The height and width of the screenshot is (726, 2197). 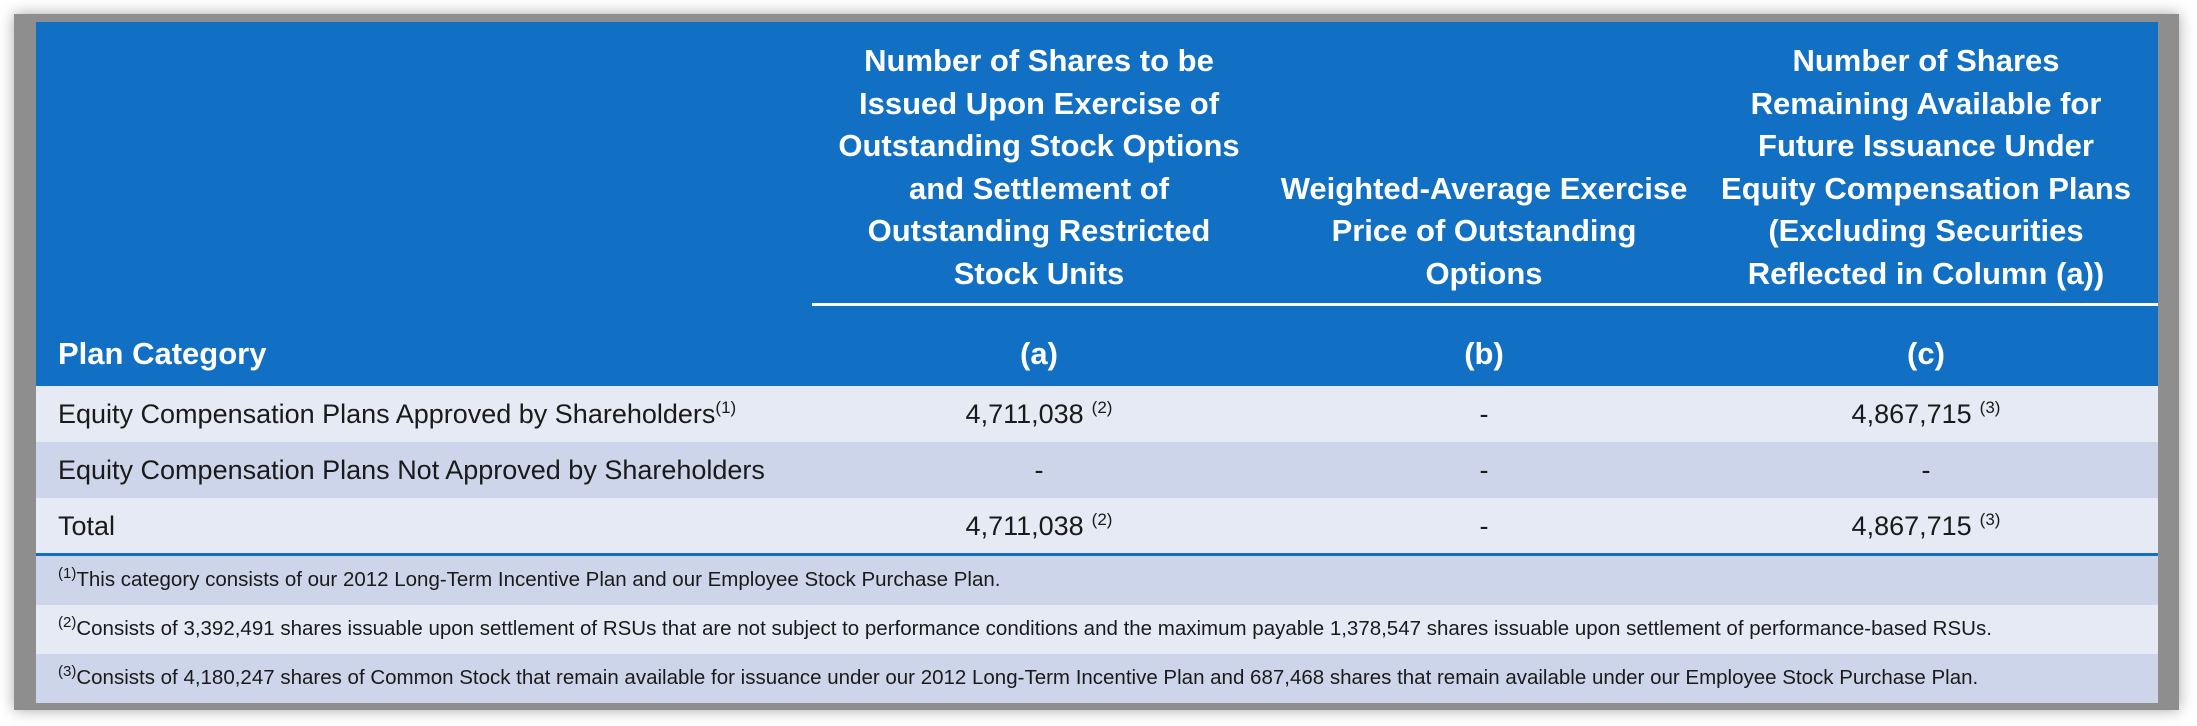 What do you see at coordinates (1039, 273) in the screenshot?
I see `column-a-heading-line: Stock Units` at bounding box center [1039, 273].